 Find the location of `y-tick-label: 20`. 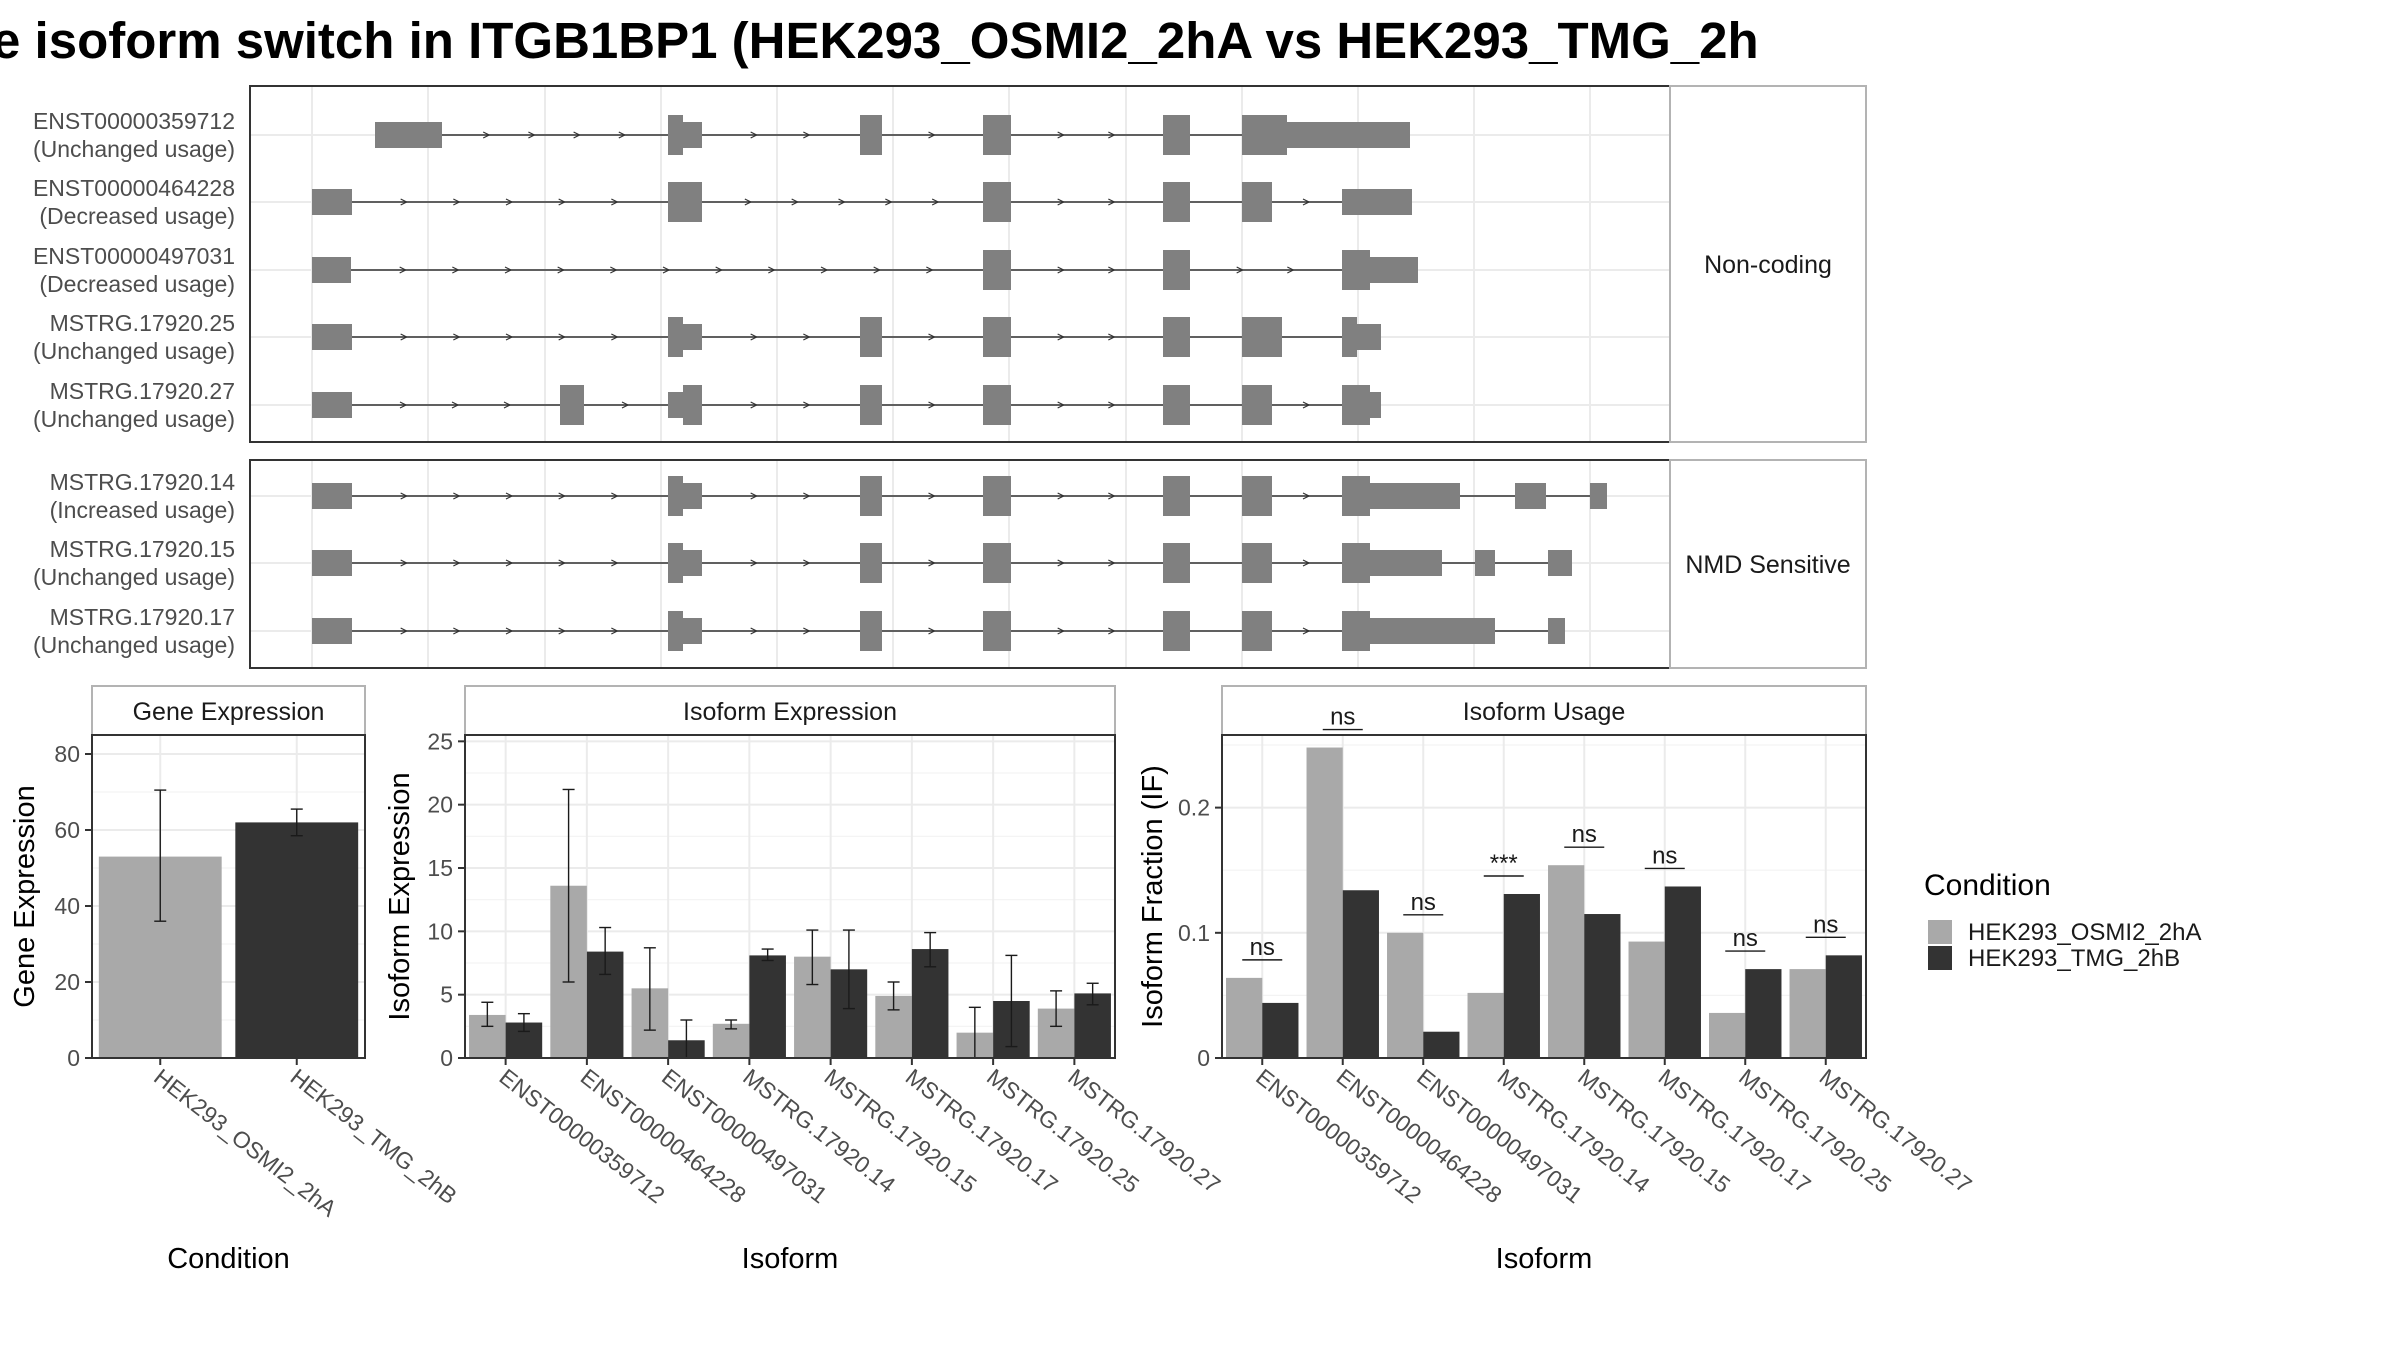

y-tick-label: 20 is located at coordinates (67, 982).